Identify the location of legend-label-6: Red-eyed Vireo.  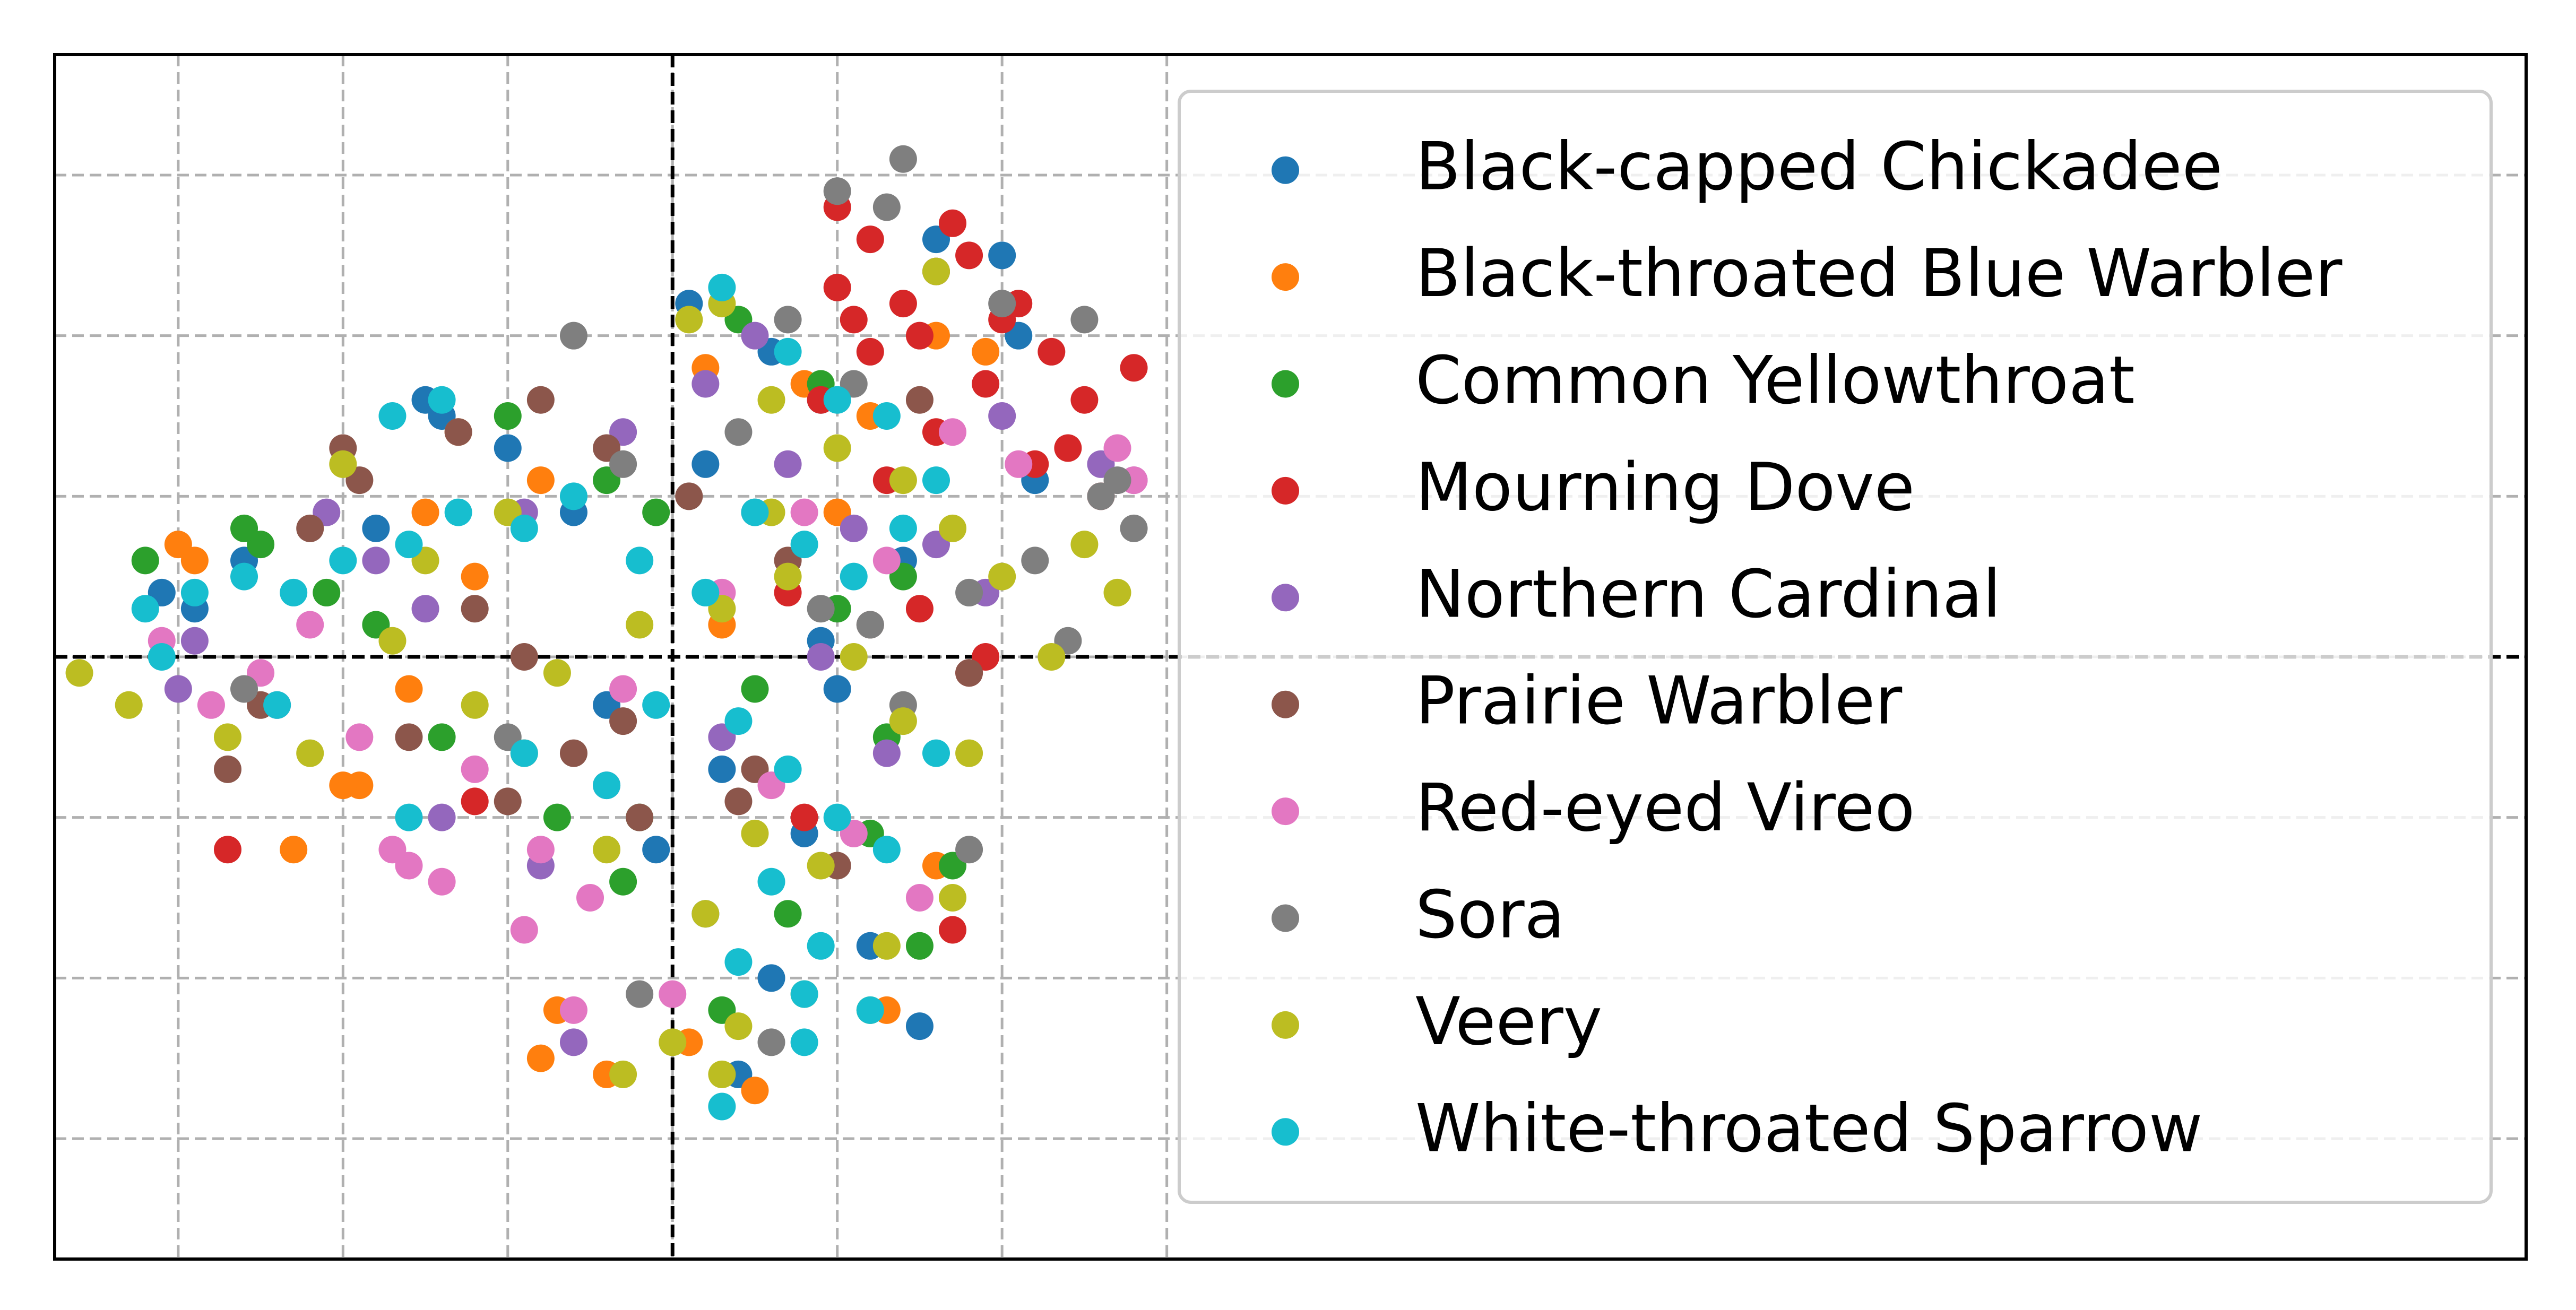
(1665, 808).